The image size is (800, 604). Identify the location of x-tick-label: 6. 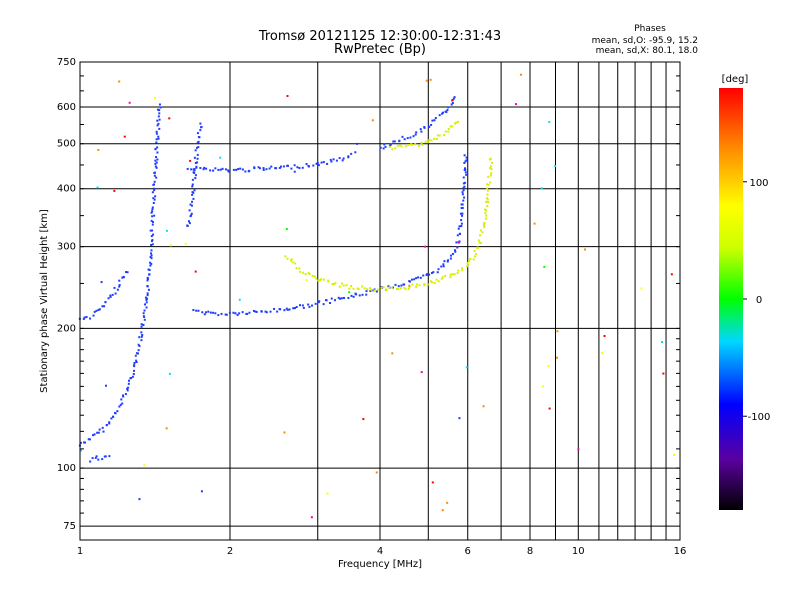
(468, 551).